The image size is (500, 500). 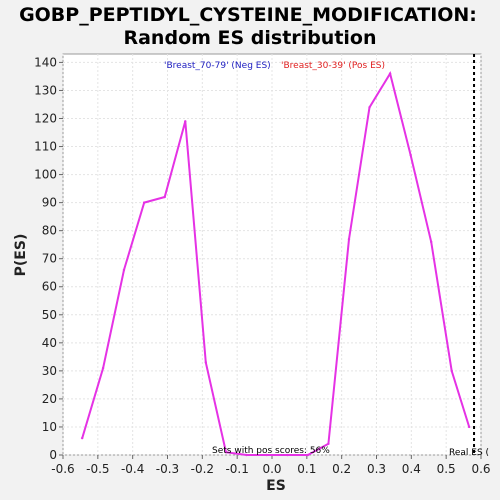 What do you see at coordinates (248, 15) in the screenshot?
I see `chart-title-line-1: GOBP_PEPTIDYL_CYSTEINE_MODIFICATION:` at bounding box center [248, 15].